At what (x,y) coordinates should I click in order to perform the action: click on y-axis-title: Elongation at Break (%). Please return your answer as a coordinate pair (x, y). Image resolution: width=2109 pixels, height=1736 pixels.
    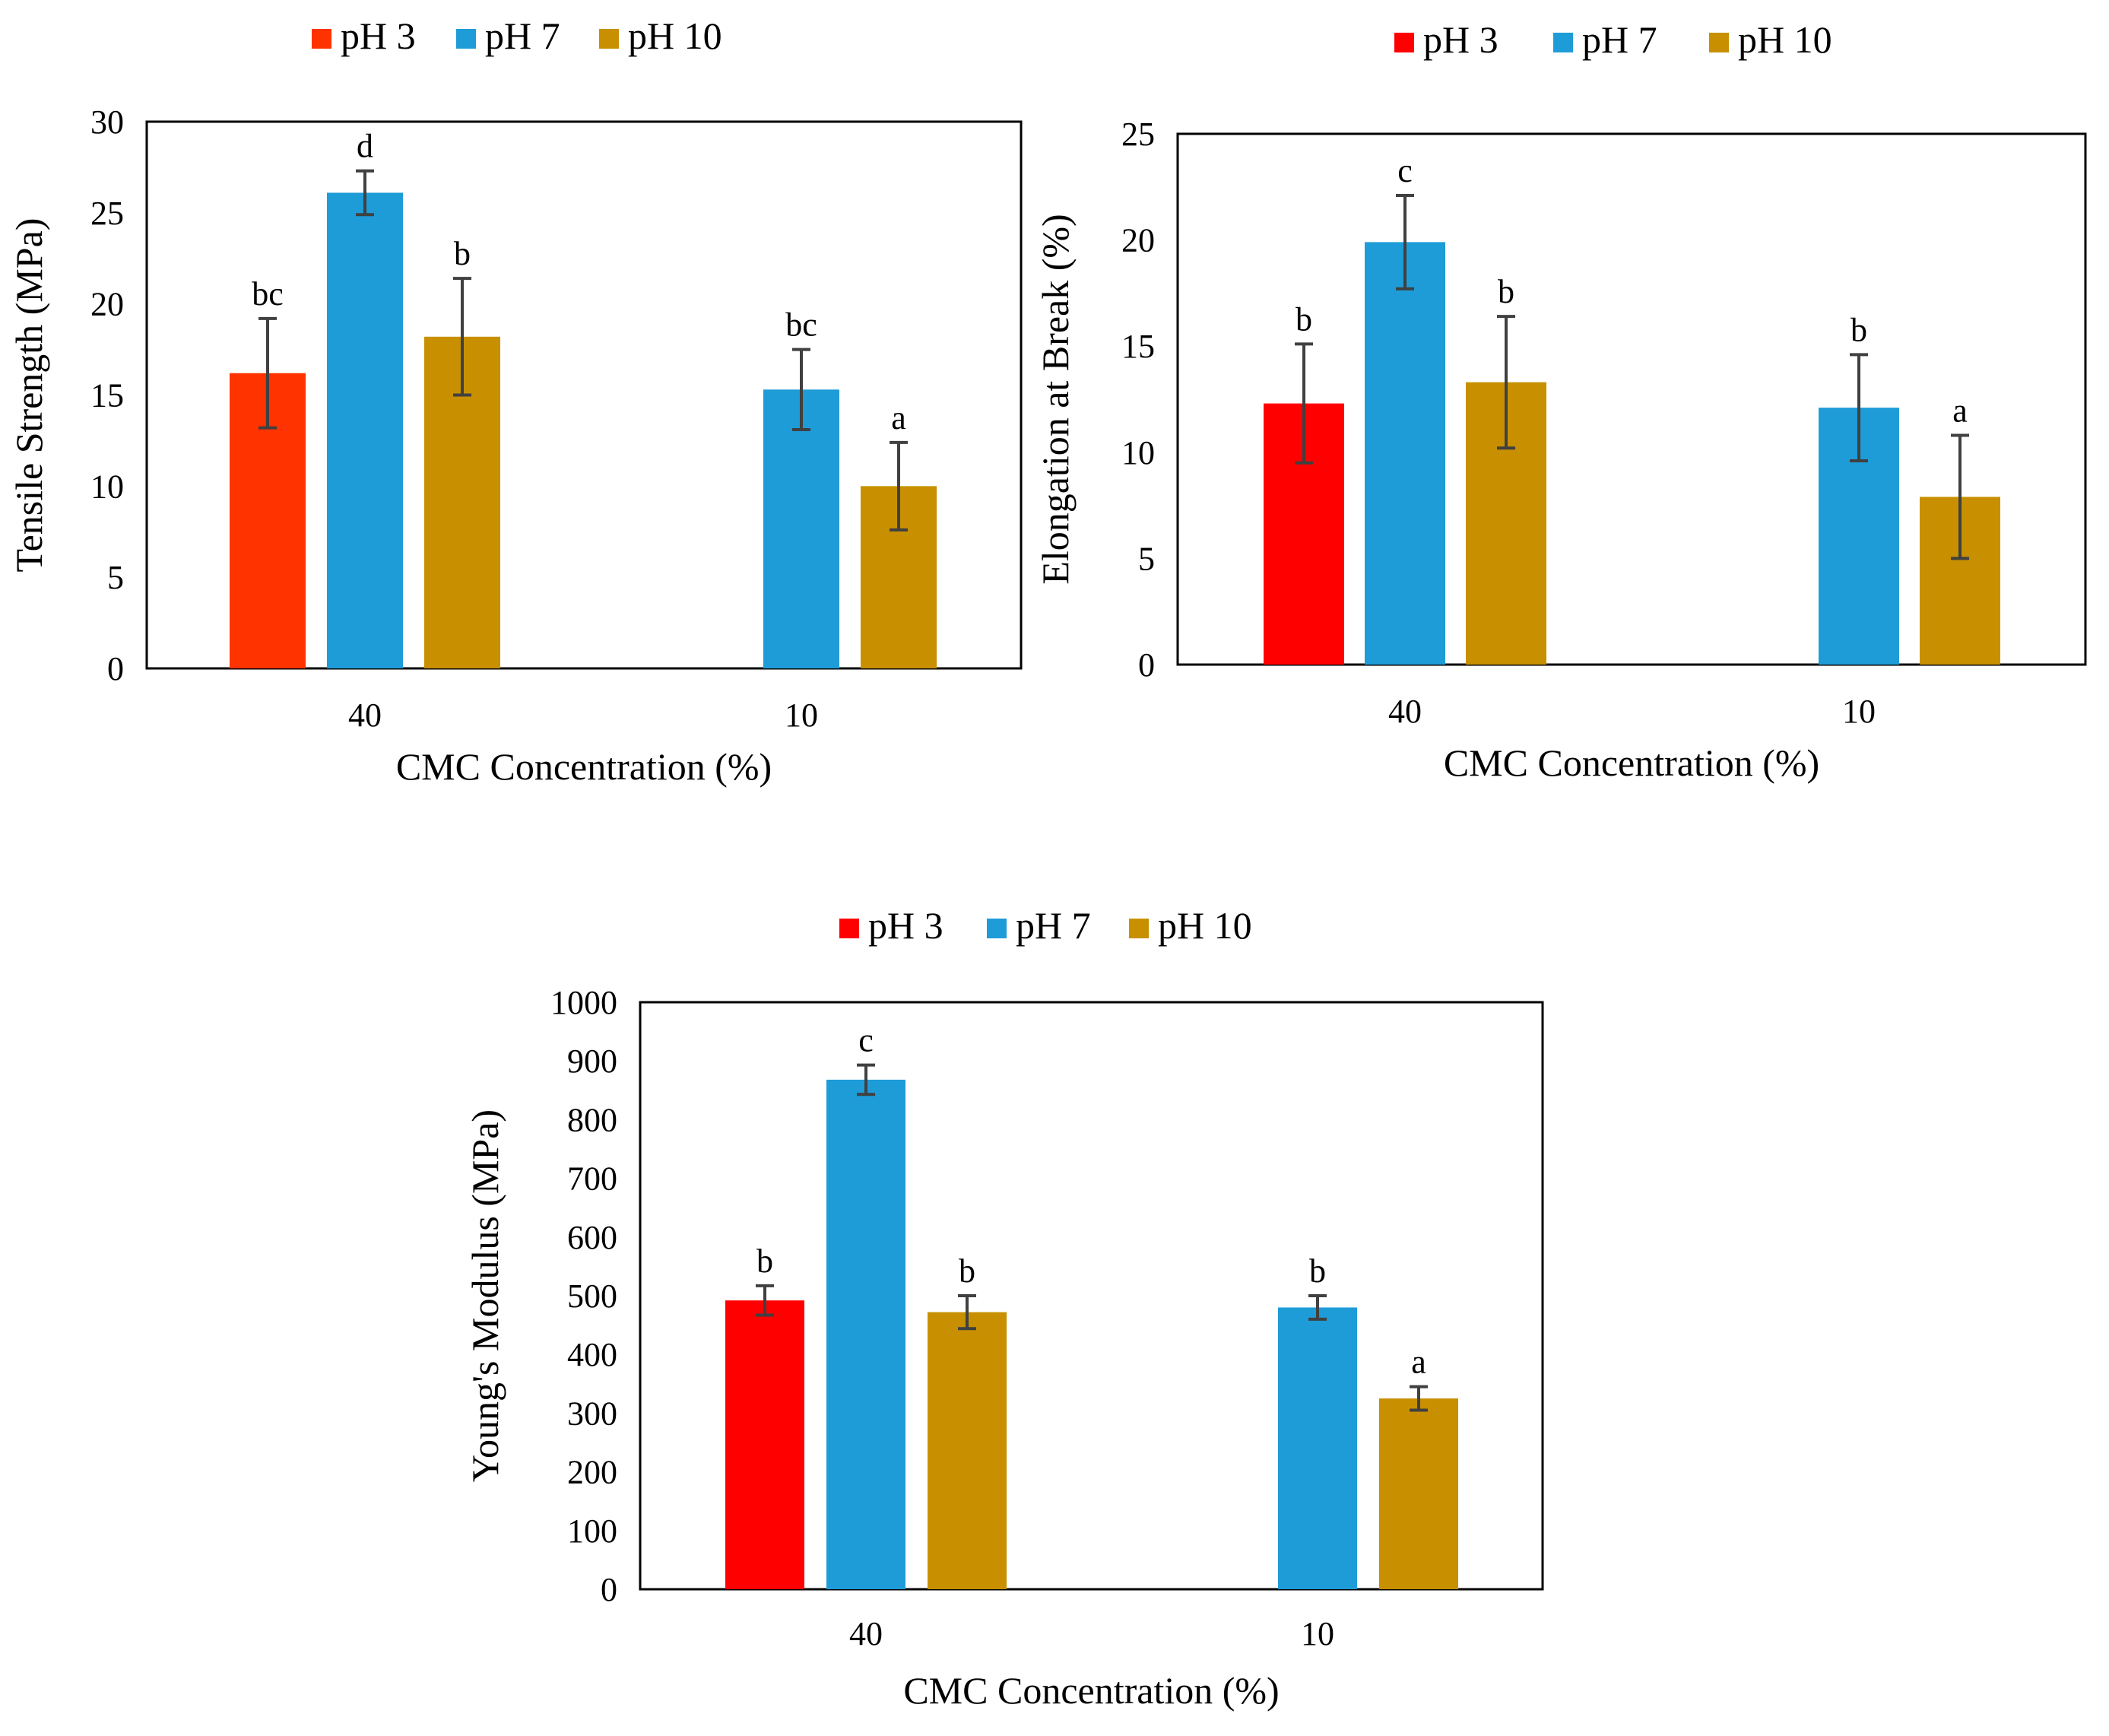
    Looking at the image, I should click on (1056, 399).